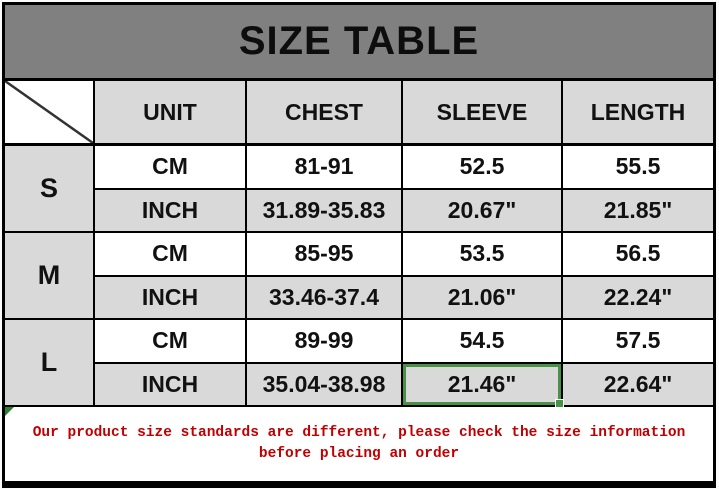 This screenshot has height=489, width=719. Describe the element at coordinates (171, 113) in the screenshot. I see `header-unit: UNIT` at that location.